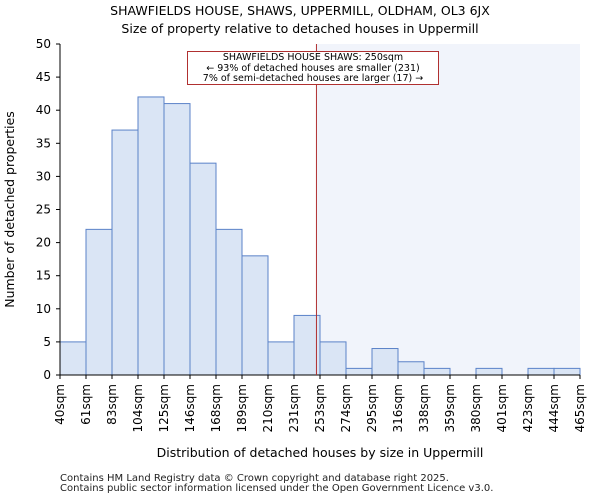 This screenshot has width=600, height=500. What do you see at coordinates (138, 408) in the screenshot?
I see `x-tick-label: 104sqm` at bounding box center [138, 408].